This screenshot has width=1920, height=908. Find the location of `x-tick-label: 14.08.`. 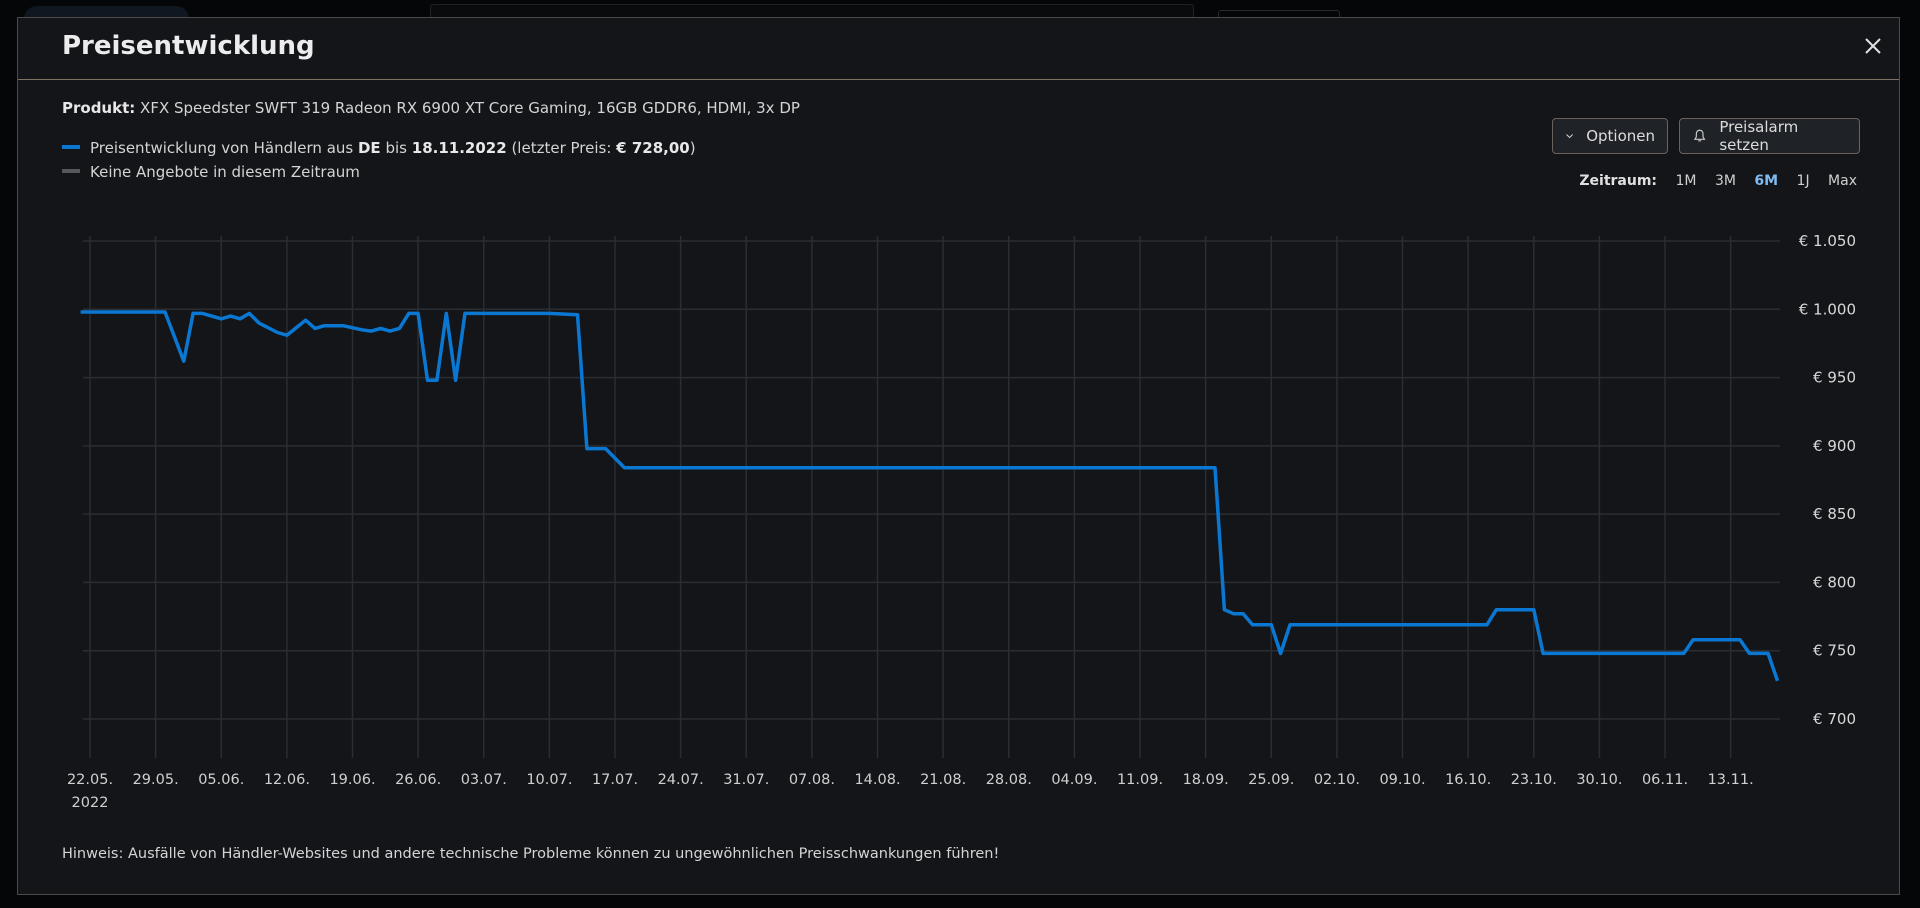

x-tick-label: 14.08. is located at coordinates (877, 780).